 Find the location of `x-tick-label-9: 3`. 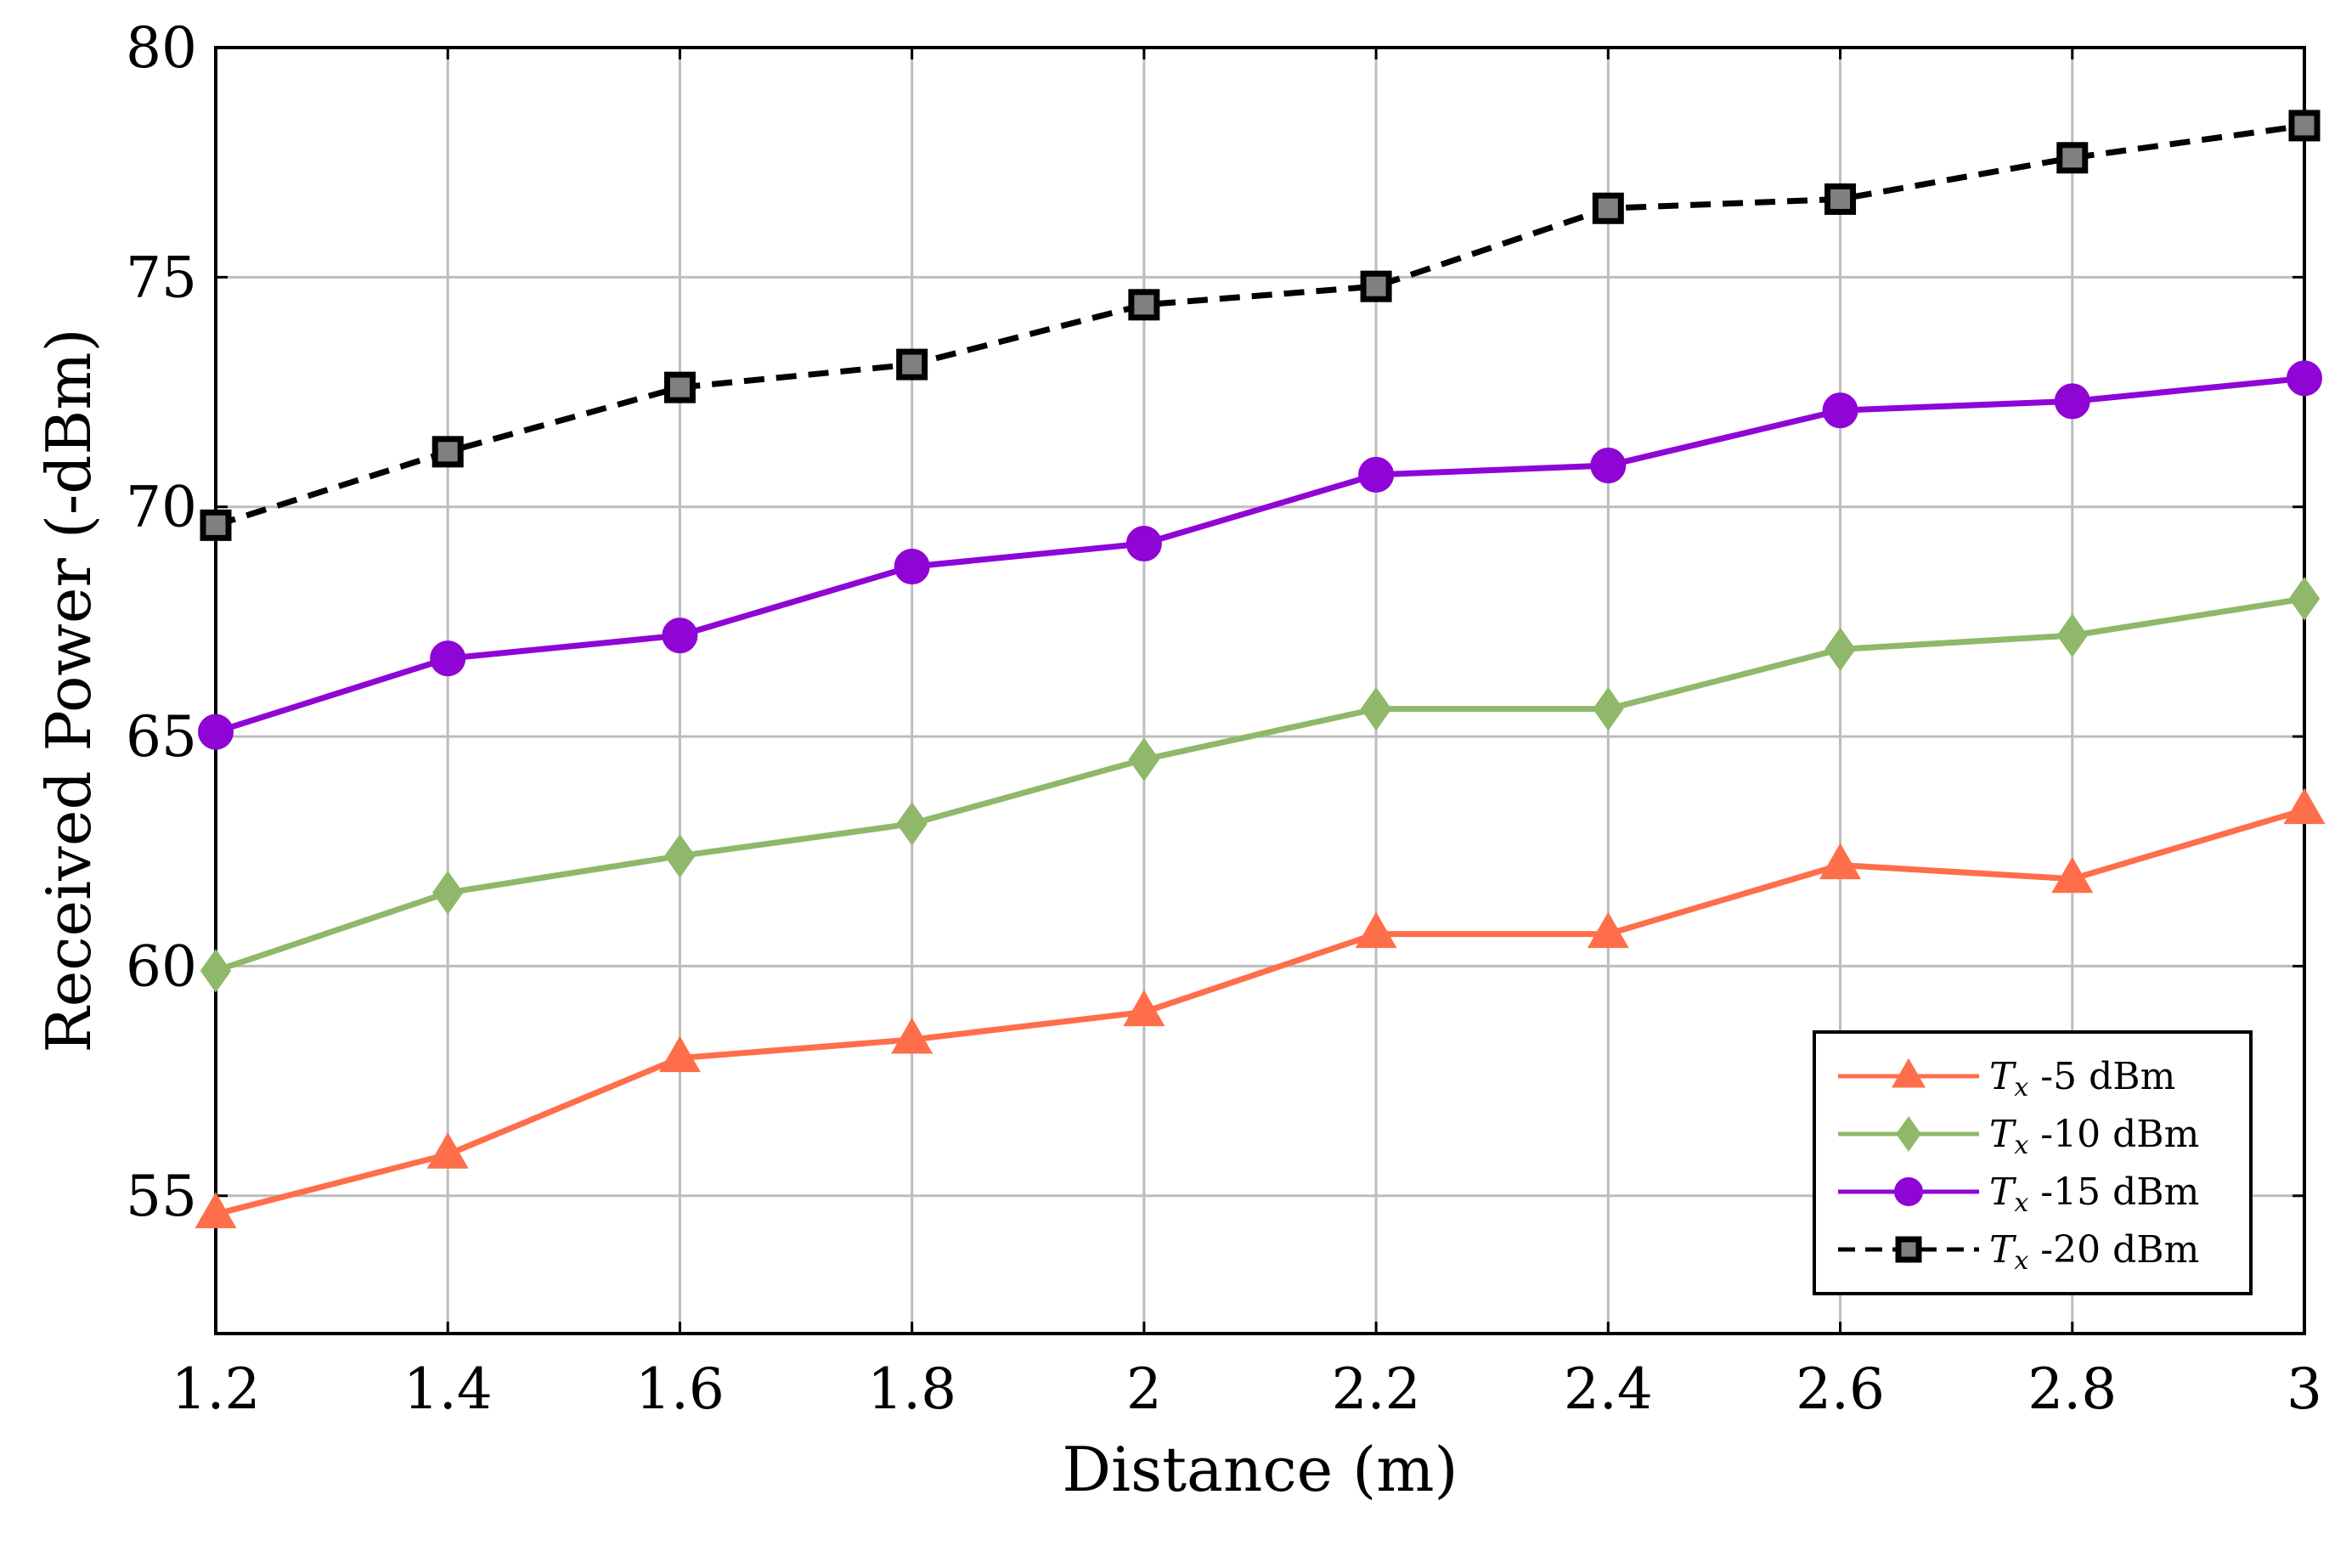

x-tick-label-9: 3 is located at coordinates (2304, 1389).